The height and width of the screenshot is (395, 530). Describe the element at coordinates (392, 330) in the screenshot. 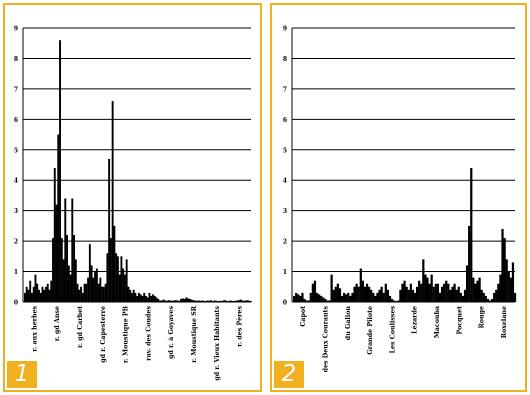

I see `category-label: Les Coulisses` at that location.